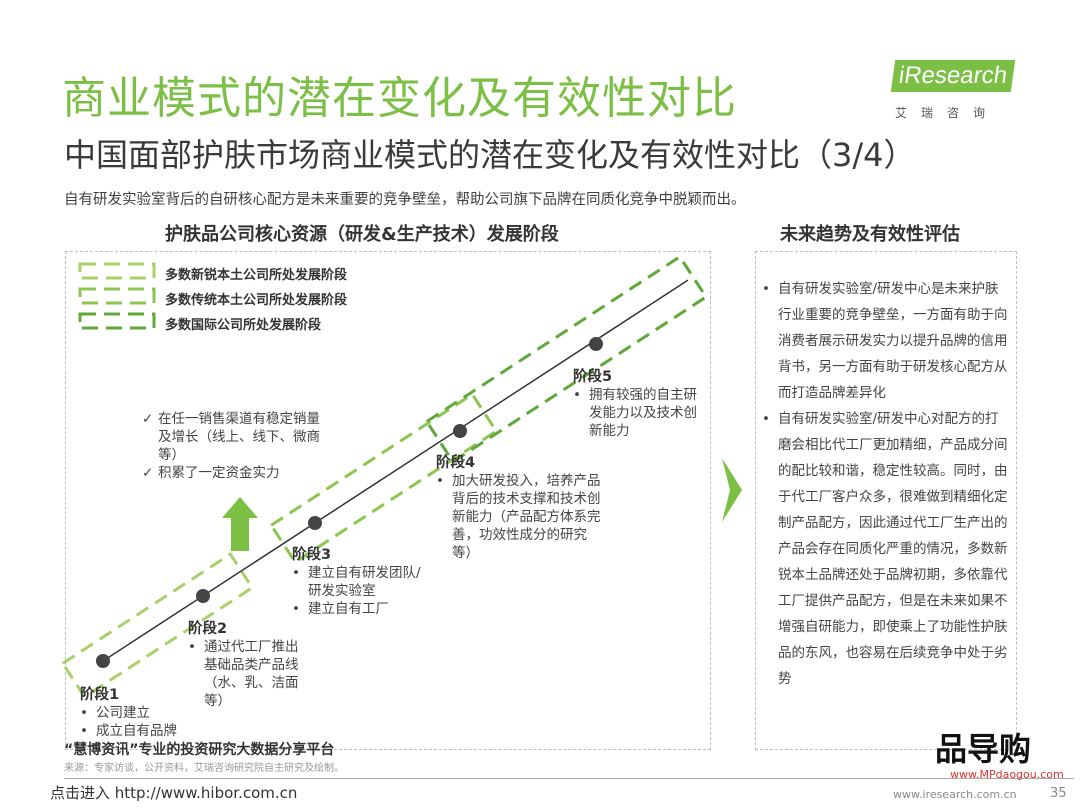 Image resolution: width=1080 pixels, height=810 pixels. I want to click on right-chevron-icon, so click(732, 490).